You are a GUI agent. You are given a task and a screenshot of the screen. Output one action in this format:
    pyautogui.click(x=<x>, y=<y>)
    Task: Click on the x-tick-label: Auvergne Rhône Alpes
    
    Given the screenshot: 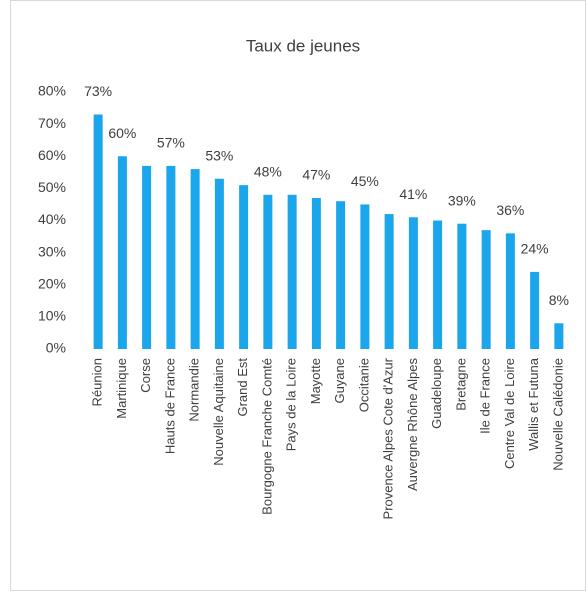 What is the action you would take?
    pyautogui.click(x=412, y=424)
    